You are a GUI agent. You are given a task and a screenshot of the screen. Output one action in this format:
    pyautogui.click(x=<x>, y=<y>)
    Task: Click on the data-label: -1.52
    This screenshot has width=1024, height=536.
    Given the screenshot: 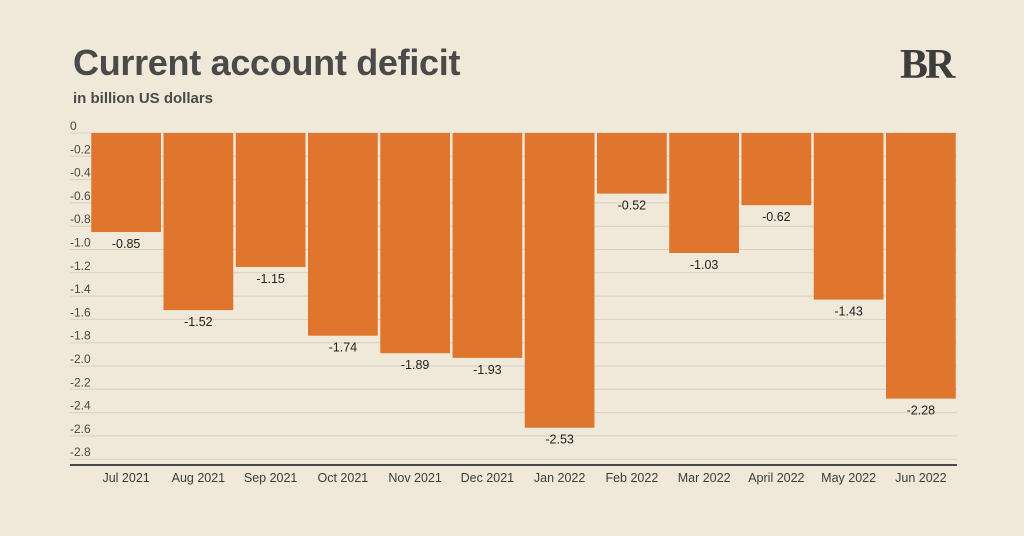 What is the action you would take?
    pyautogui.click(x=198, y=322)
    